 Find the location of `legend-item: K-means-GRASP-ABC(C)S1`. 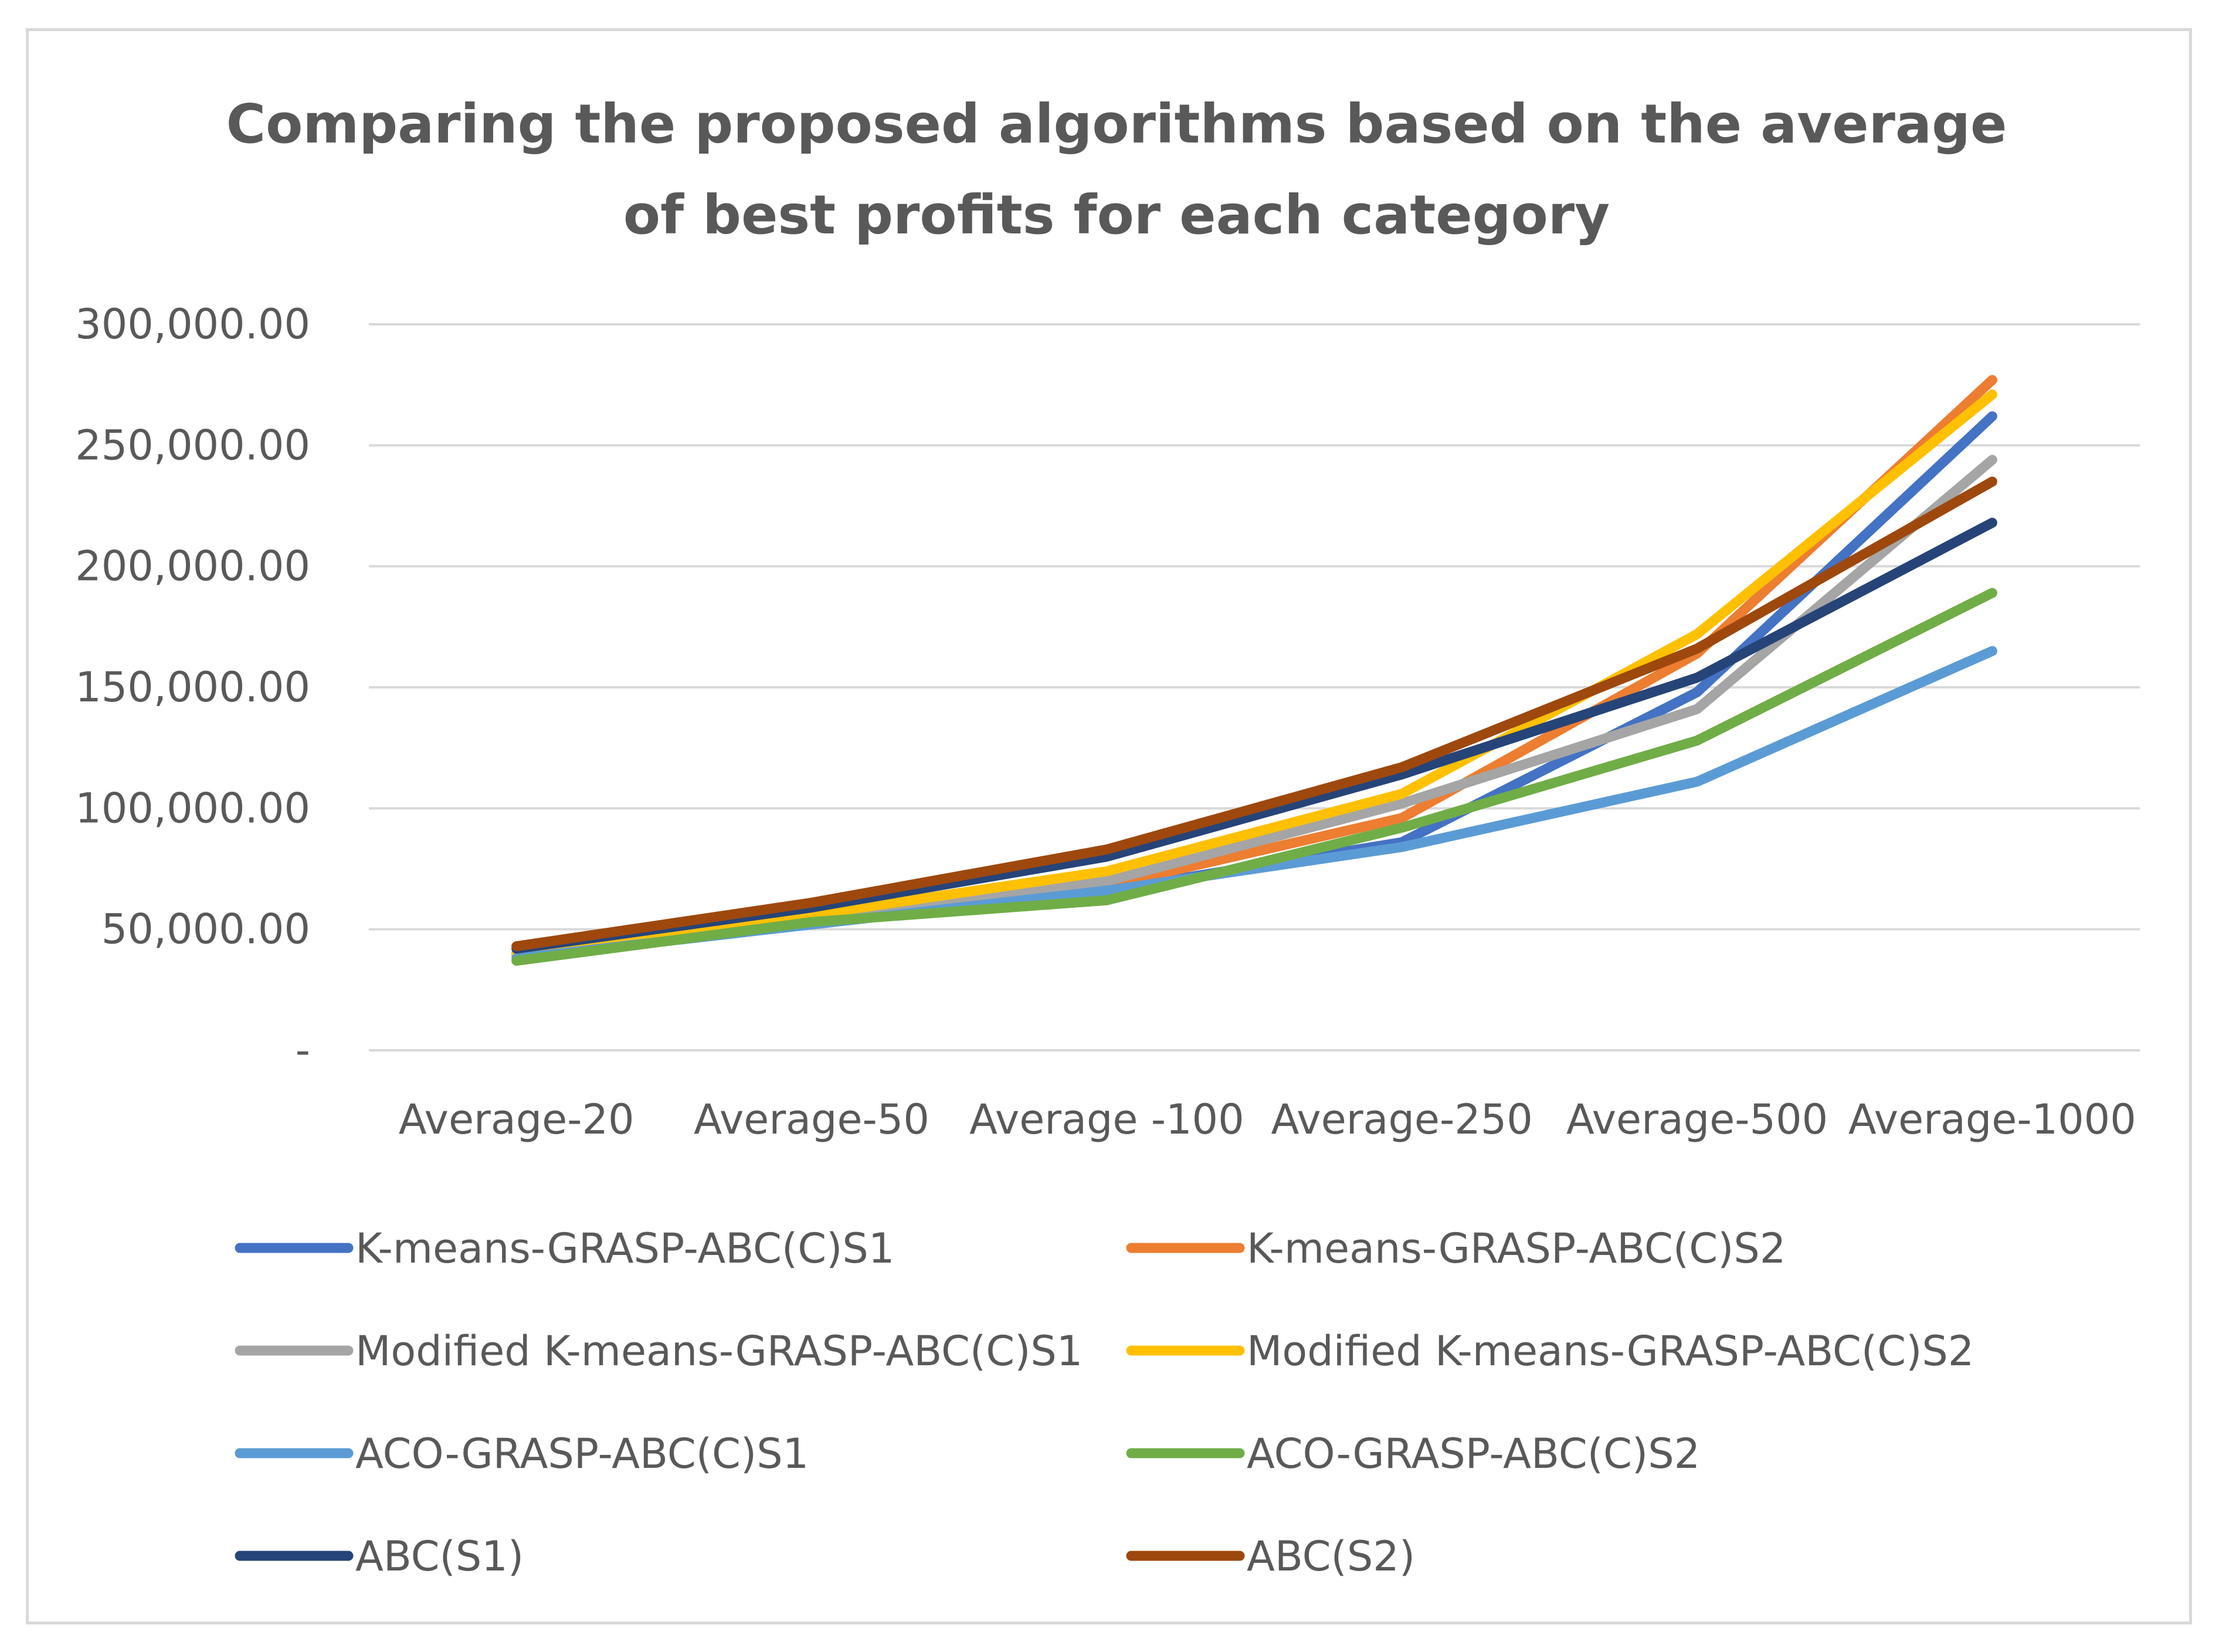

legend-item: K-means-GRASP-ABC(C)S1 is located at coordinates (564, 1248).